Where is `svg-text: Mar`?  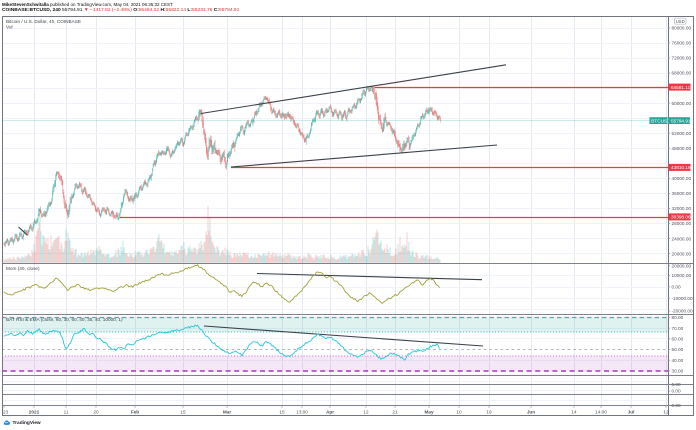
svg-text: Mar is located at coordinates (227, 411).